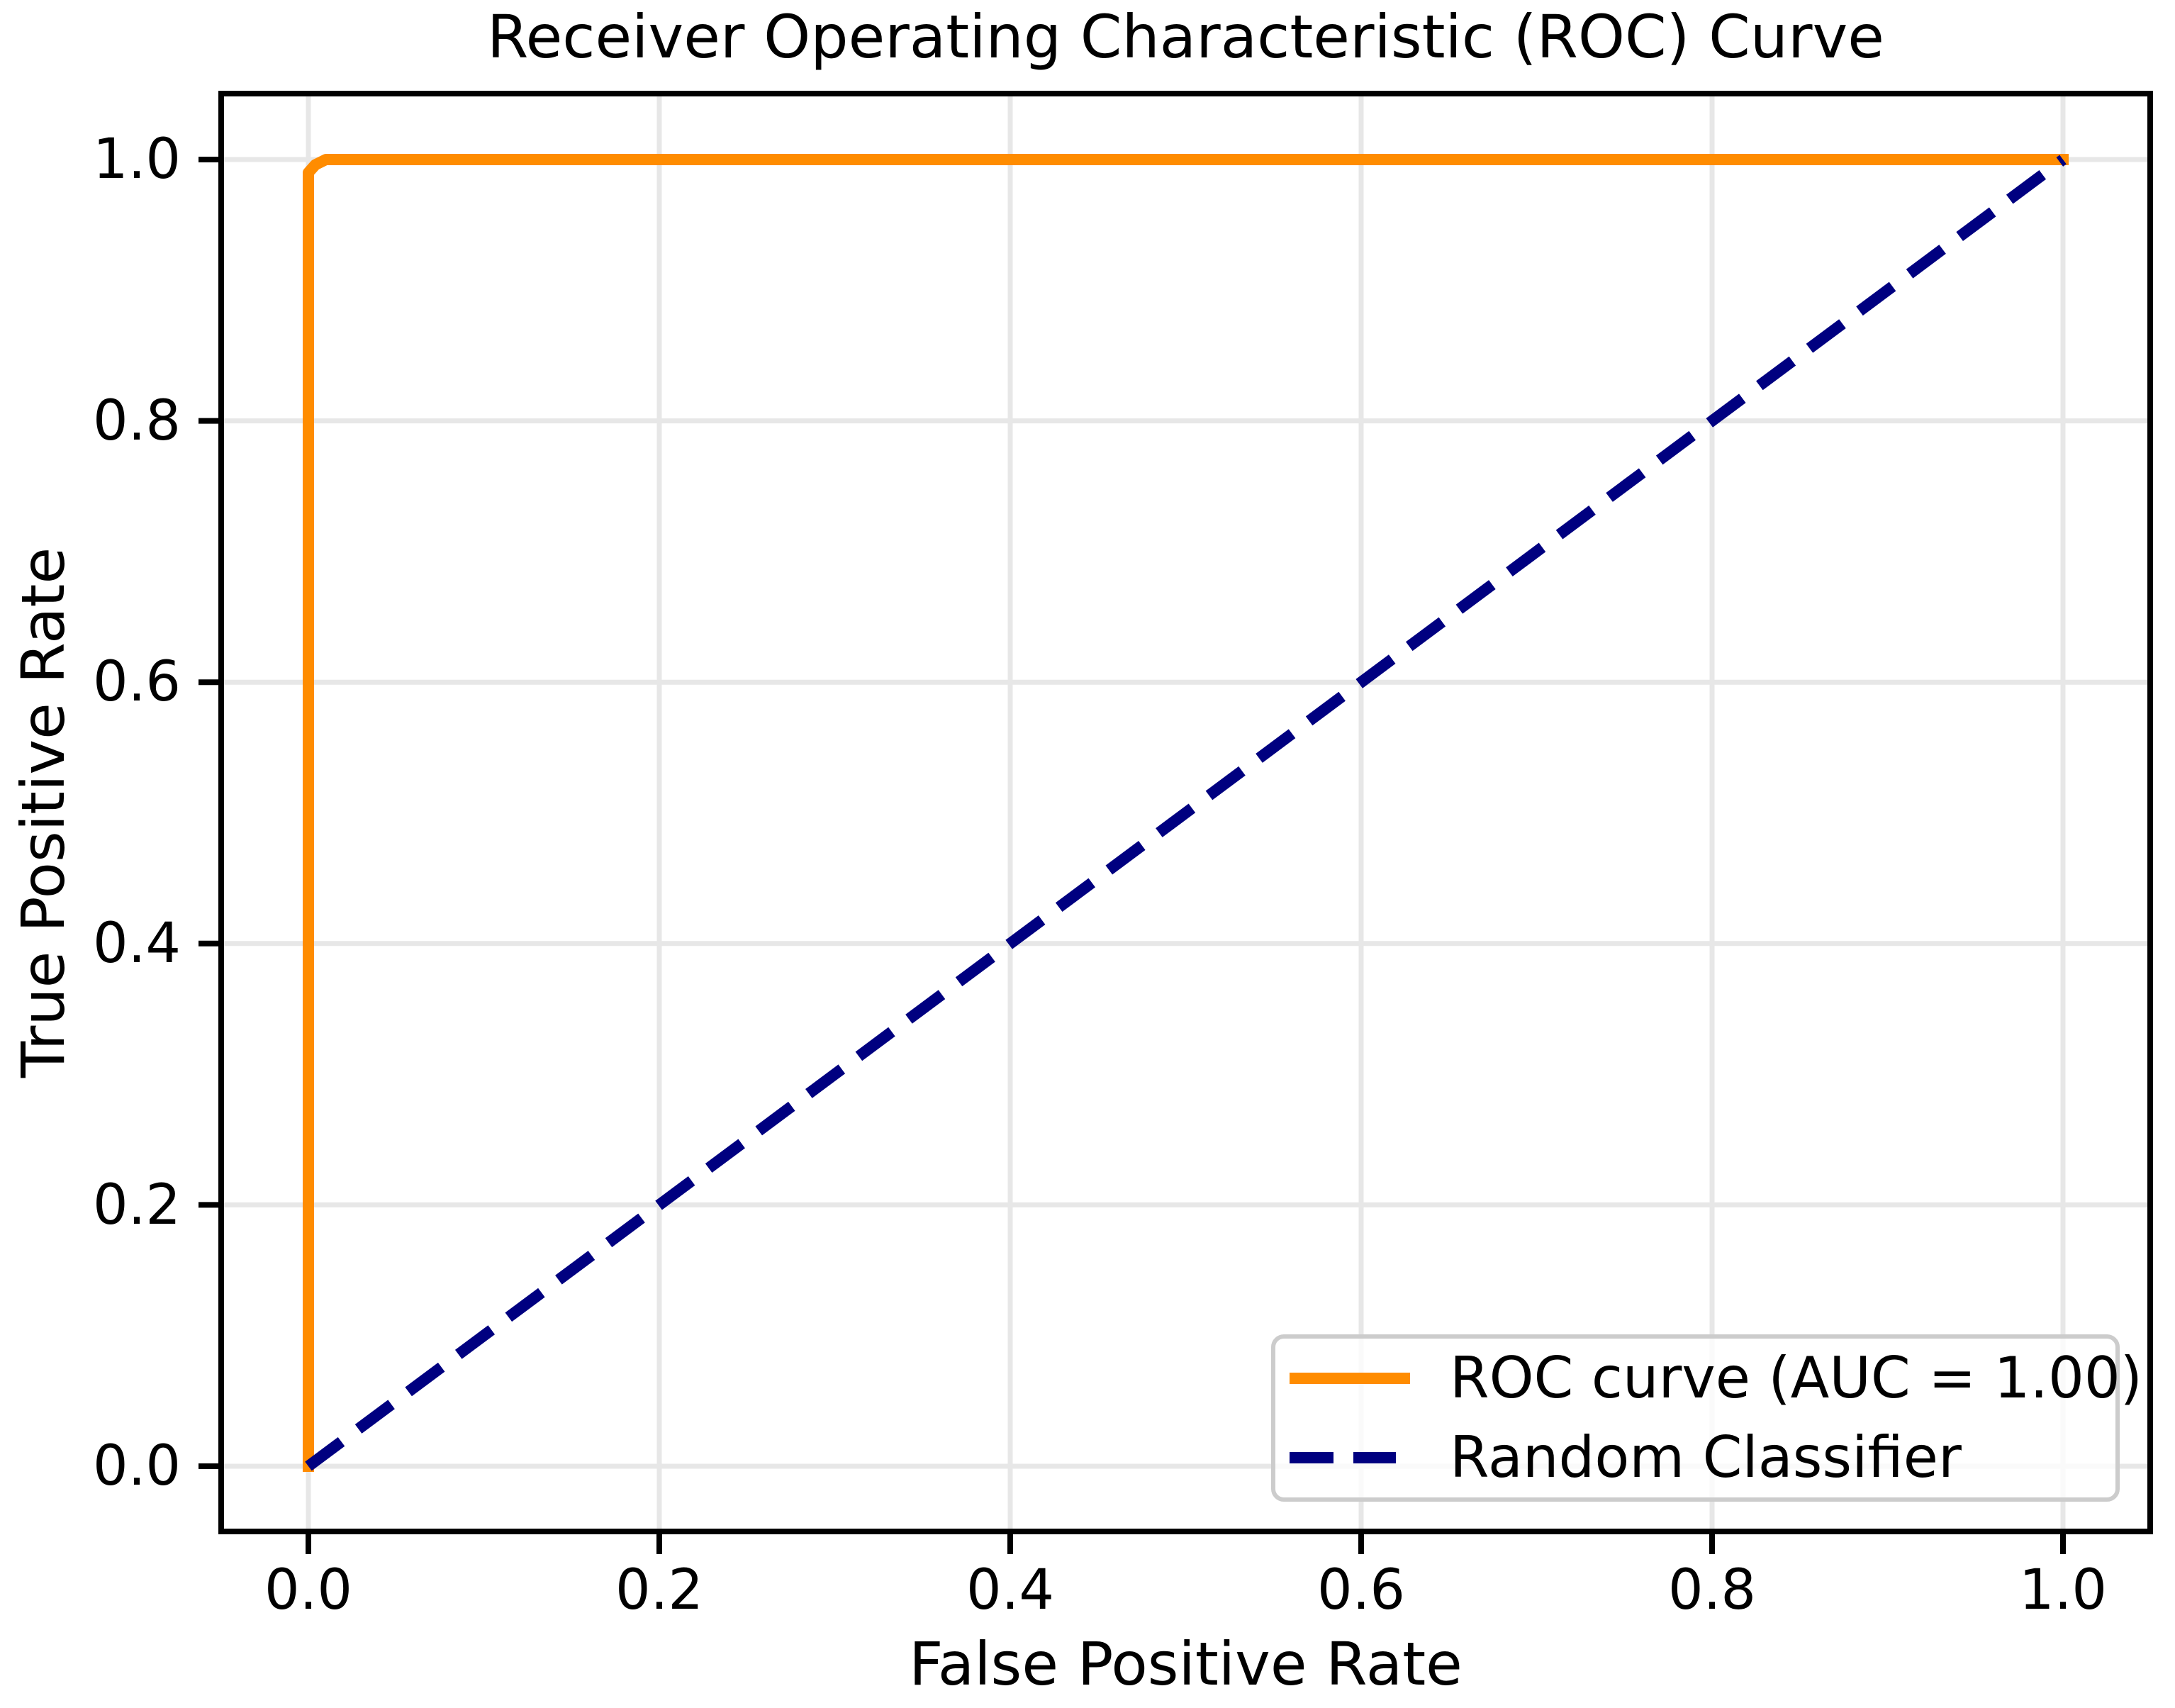 This screenshot has height=1708, width=2175. Describe the element at coordinates (136, 159) in the screenshot. I see `y-tick-label-5: 1.0` at that location.